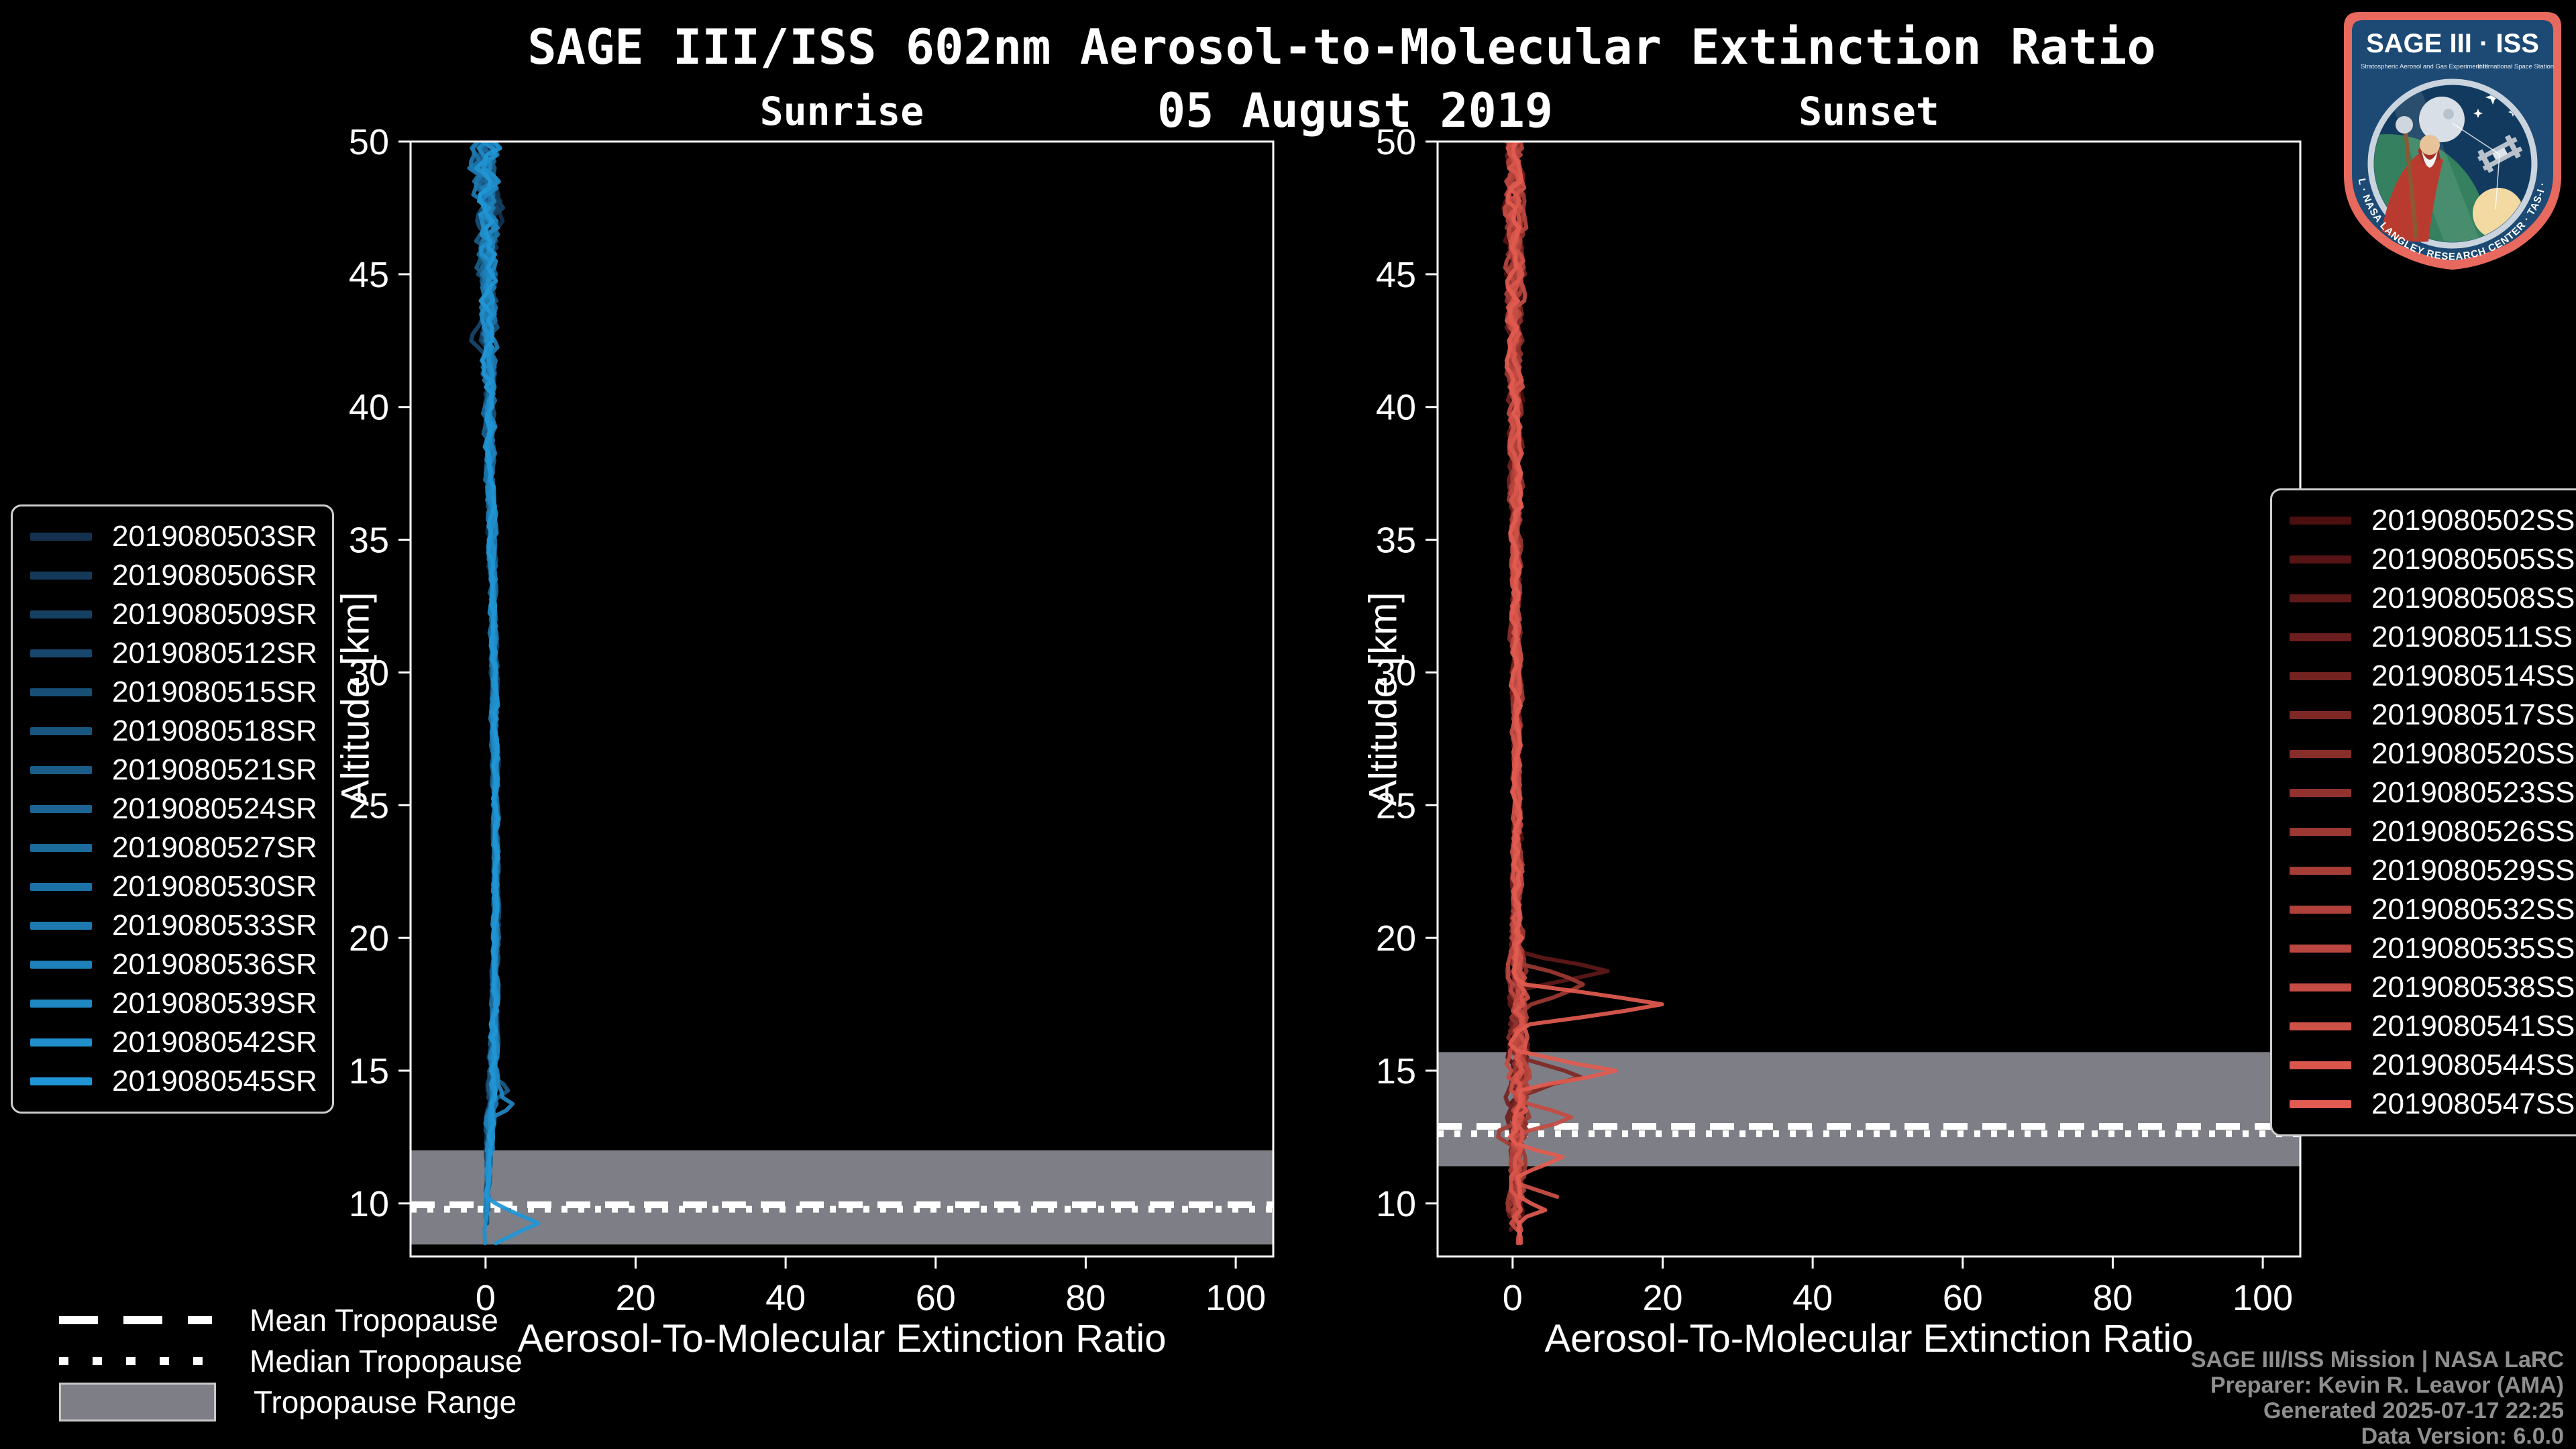 The image size is (2576, 1449). What do you see at coordinates (2320, 715) in the screenshot?
I see `legend-swatch-2019080517SS` at bounding box center [2320, 715].